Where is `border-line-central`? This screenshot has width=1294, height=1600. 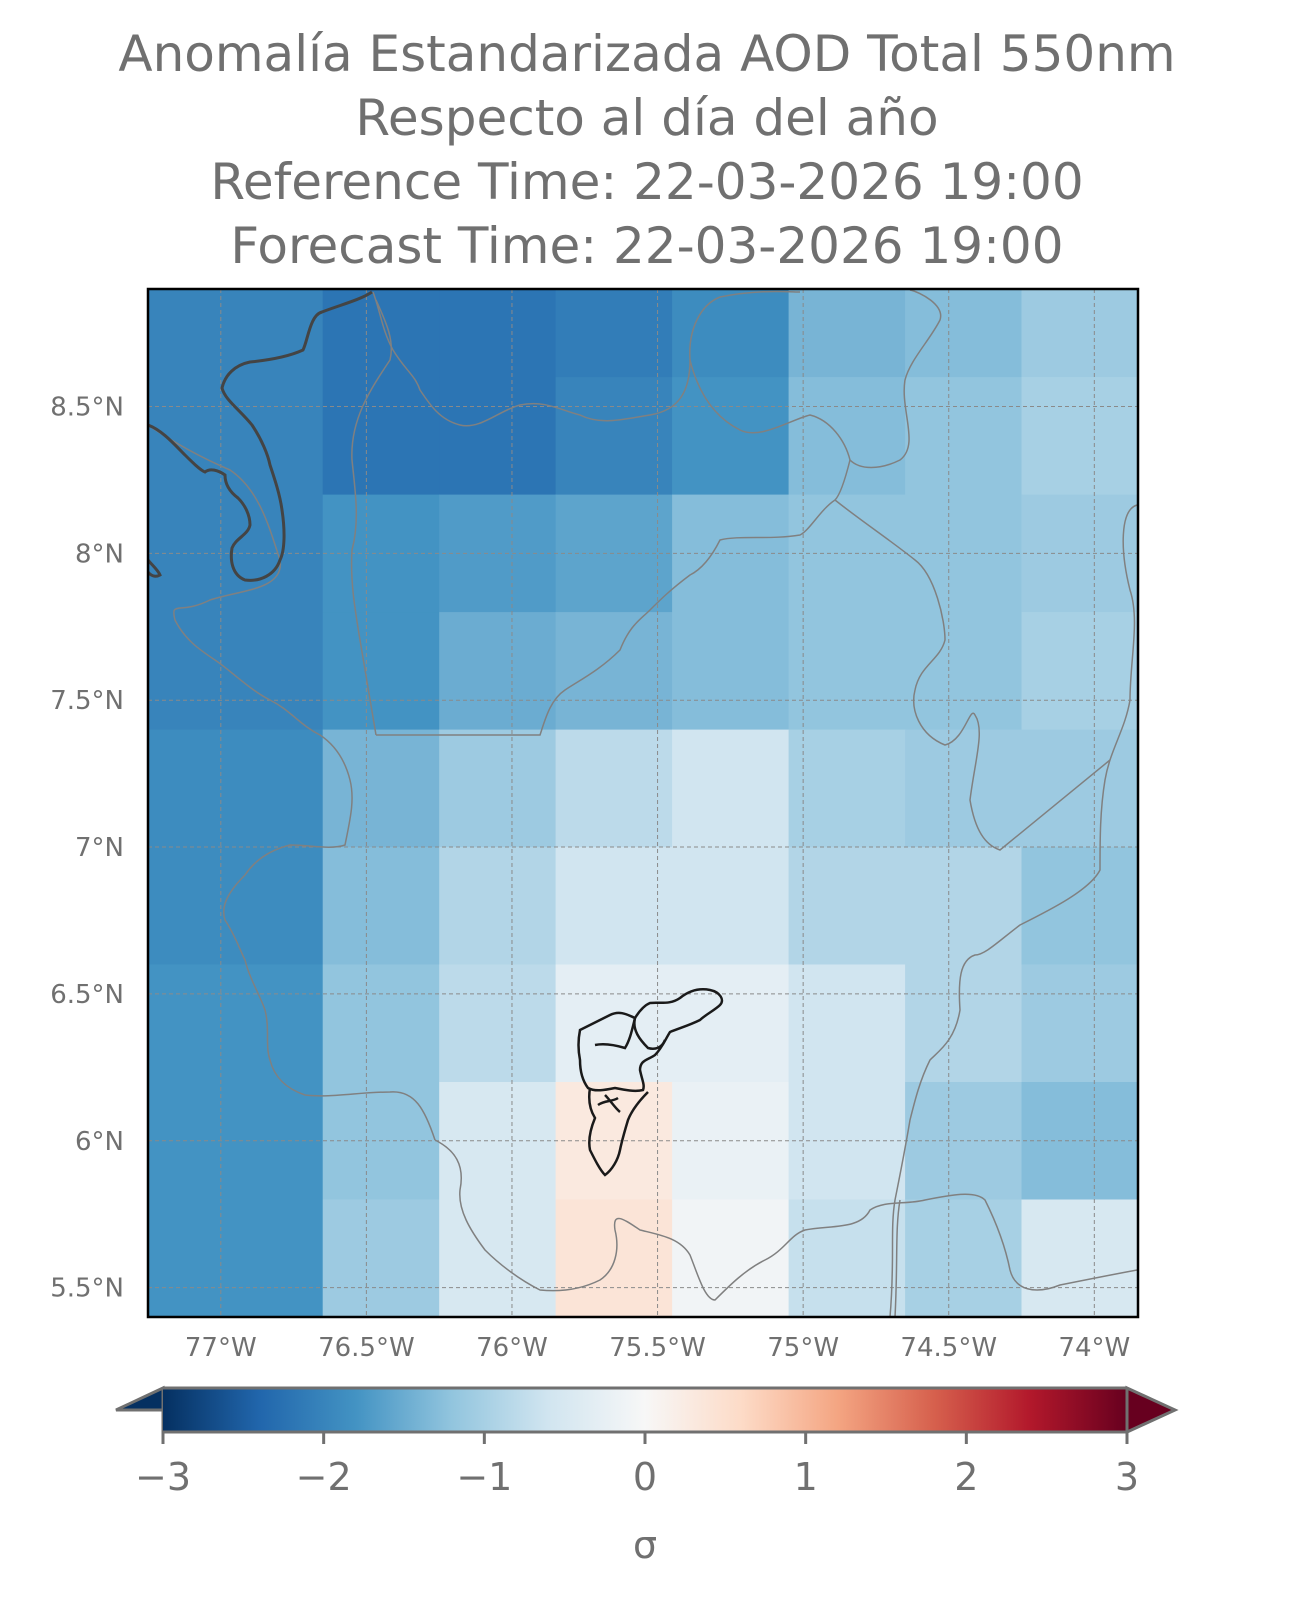
border-line-central is located at coordinates (972, 675).